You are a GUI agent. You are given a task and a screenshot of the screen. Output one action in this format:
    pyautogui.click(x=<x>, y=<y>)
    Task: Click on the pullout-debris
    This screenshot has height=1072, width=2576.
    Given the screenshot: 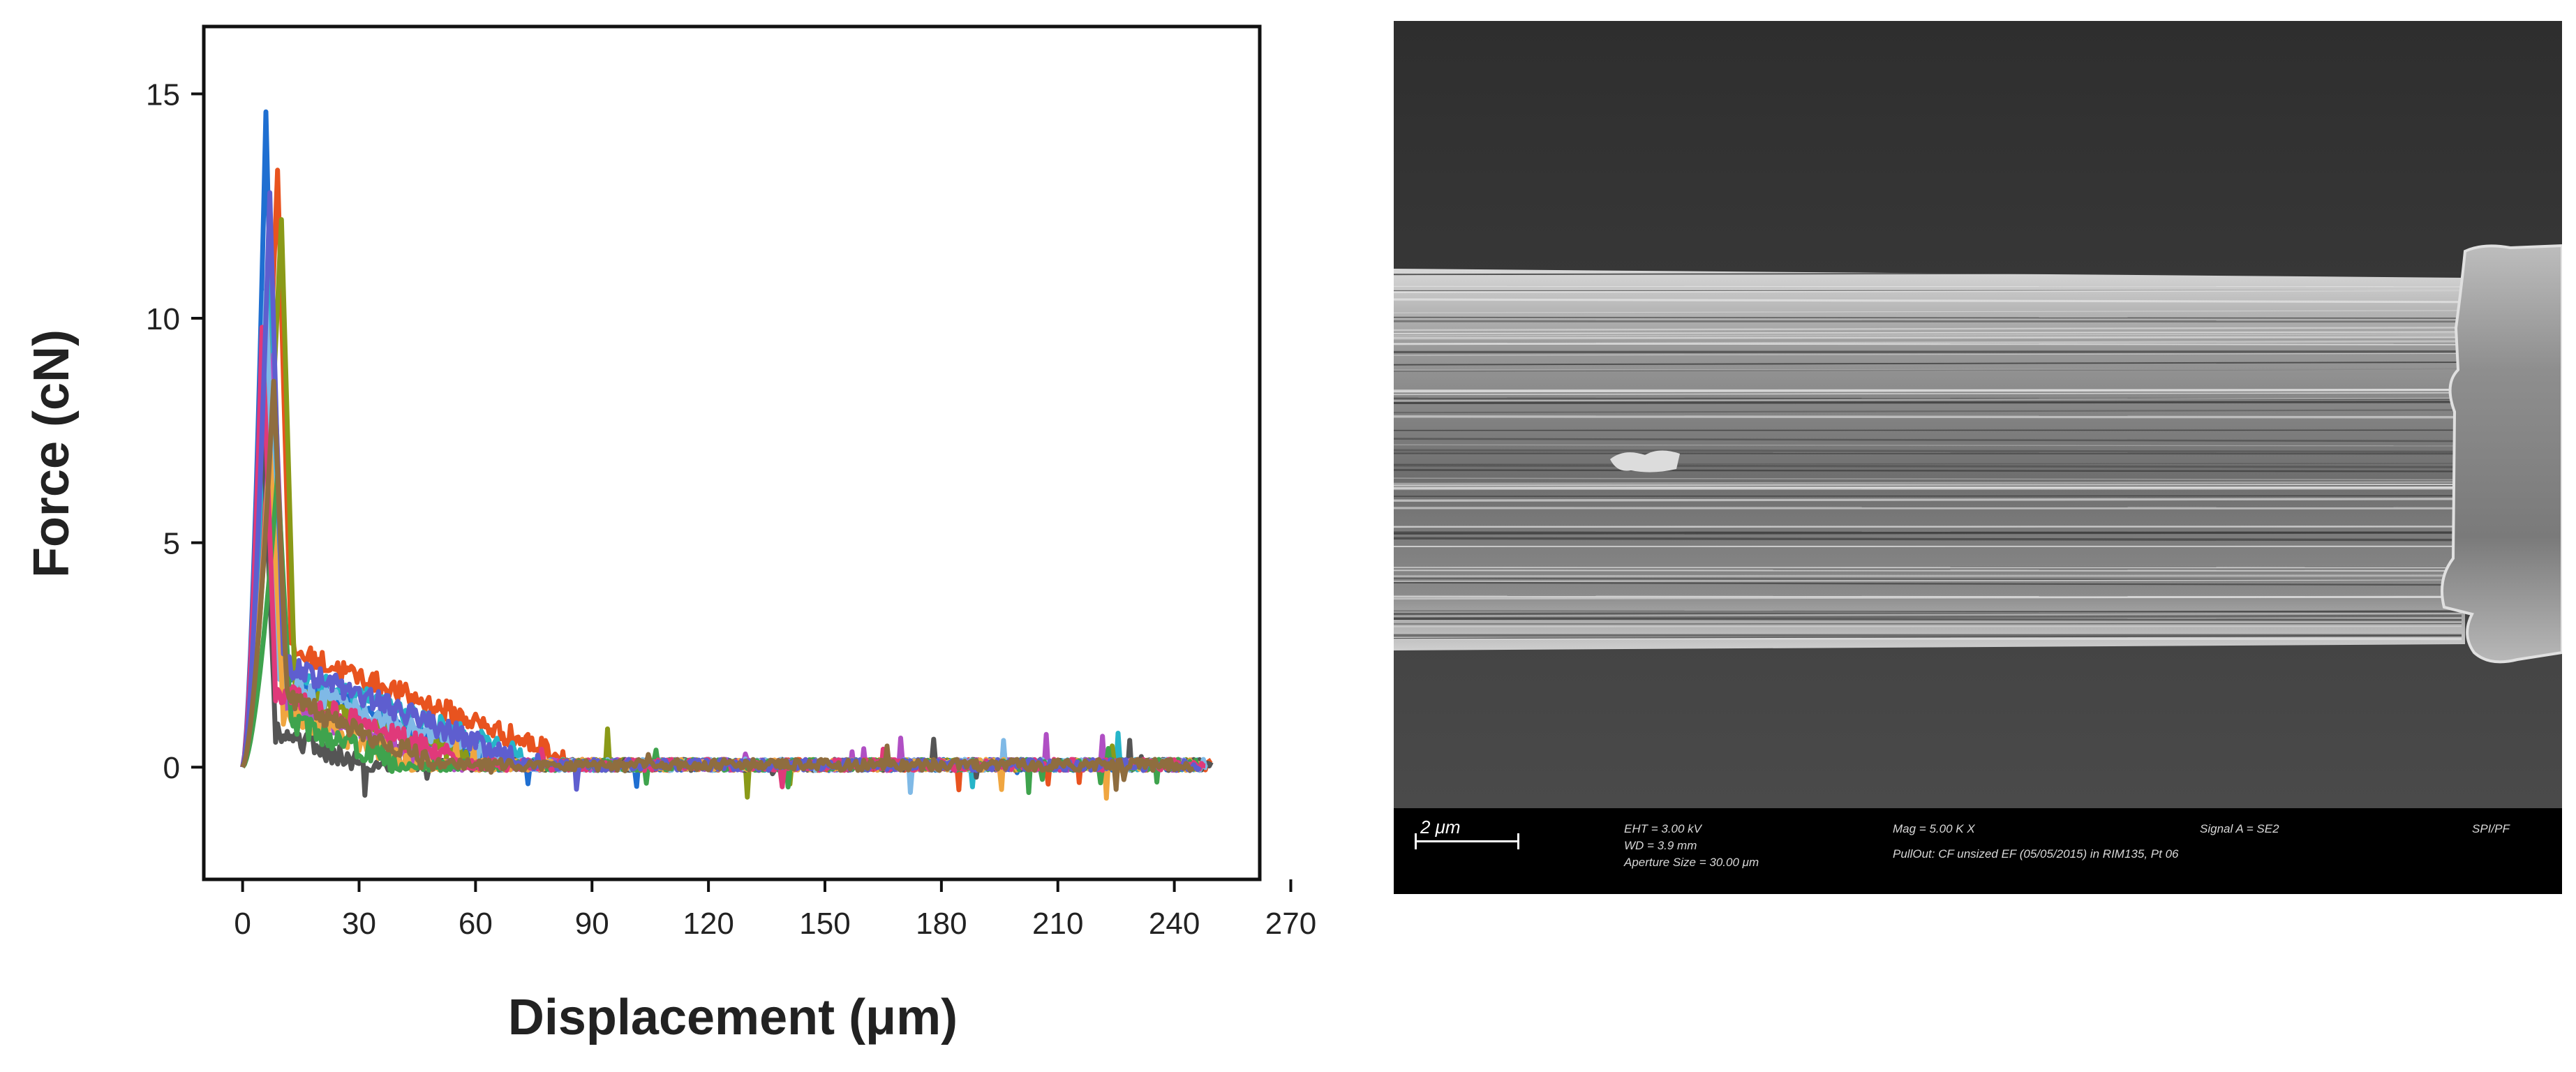 What is the action you would take?
    pyautogui.click(x=1645, y=461)
    